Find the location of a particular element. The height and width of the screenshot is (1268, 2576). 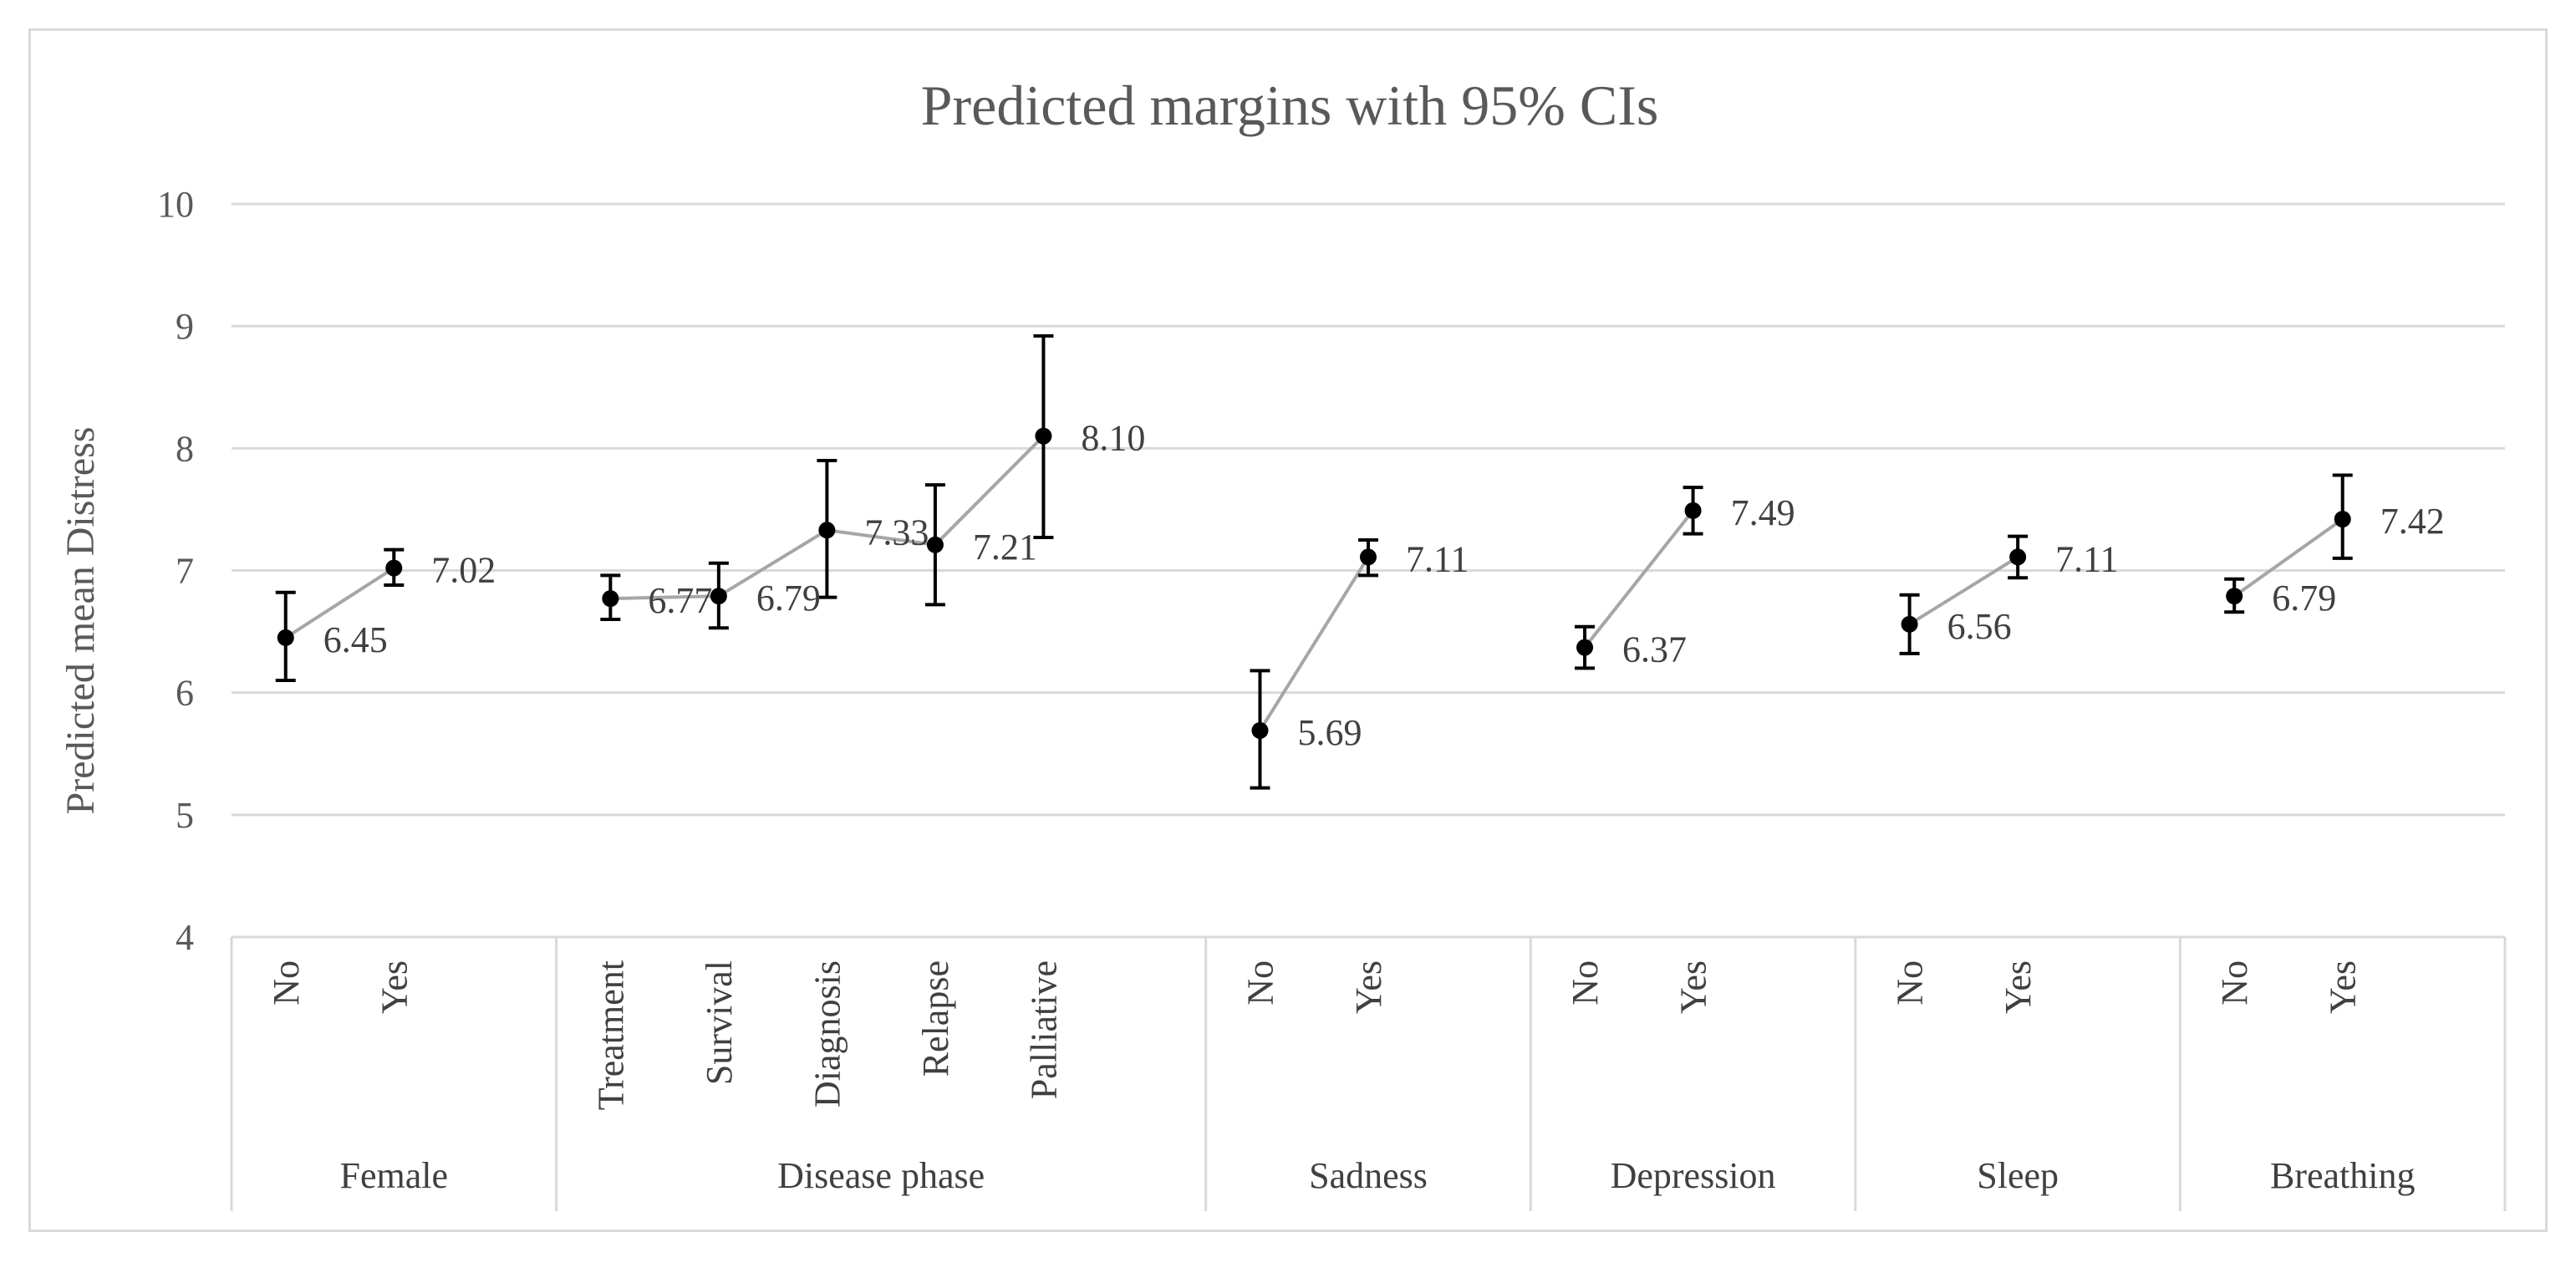

series-line-sleep is located at coordinates (1963, 590).